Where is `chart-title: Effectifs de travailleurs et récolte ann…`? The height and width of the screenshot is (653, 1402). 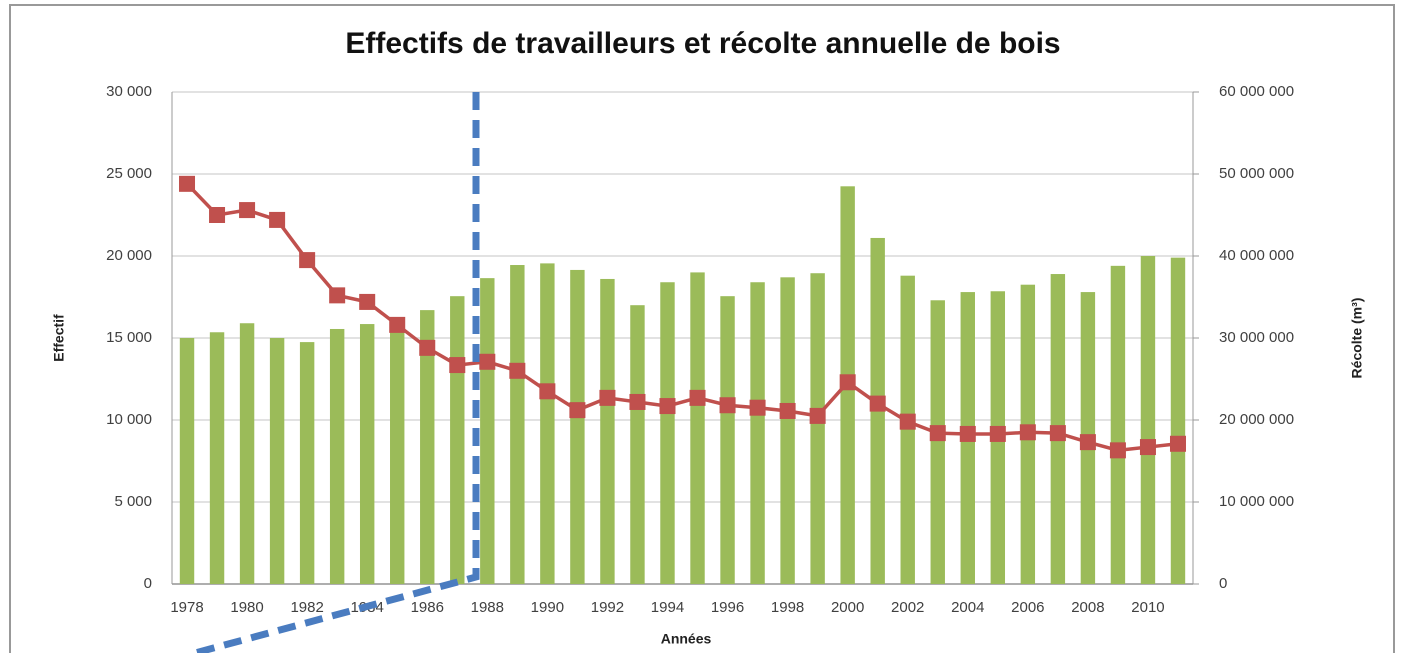 chart-title: Effectifs de travailleurs et récolte ann… is located at coordinates (702, 43).